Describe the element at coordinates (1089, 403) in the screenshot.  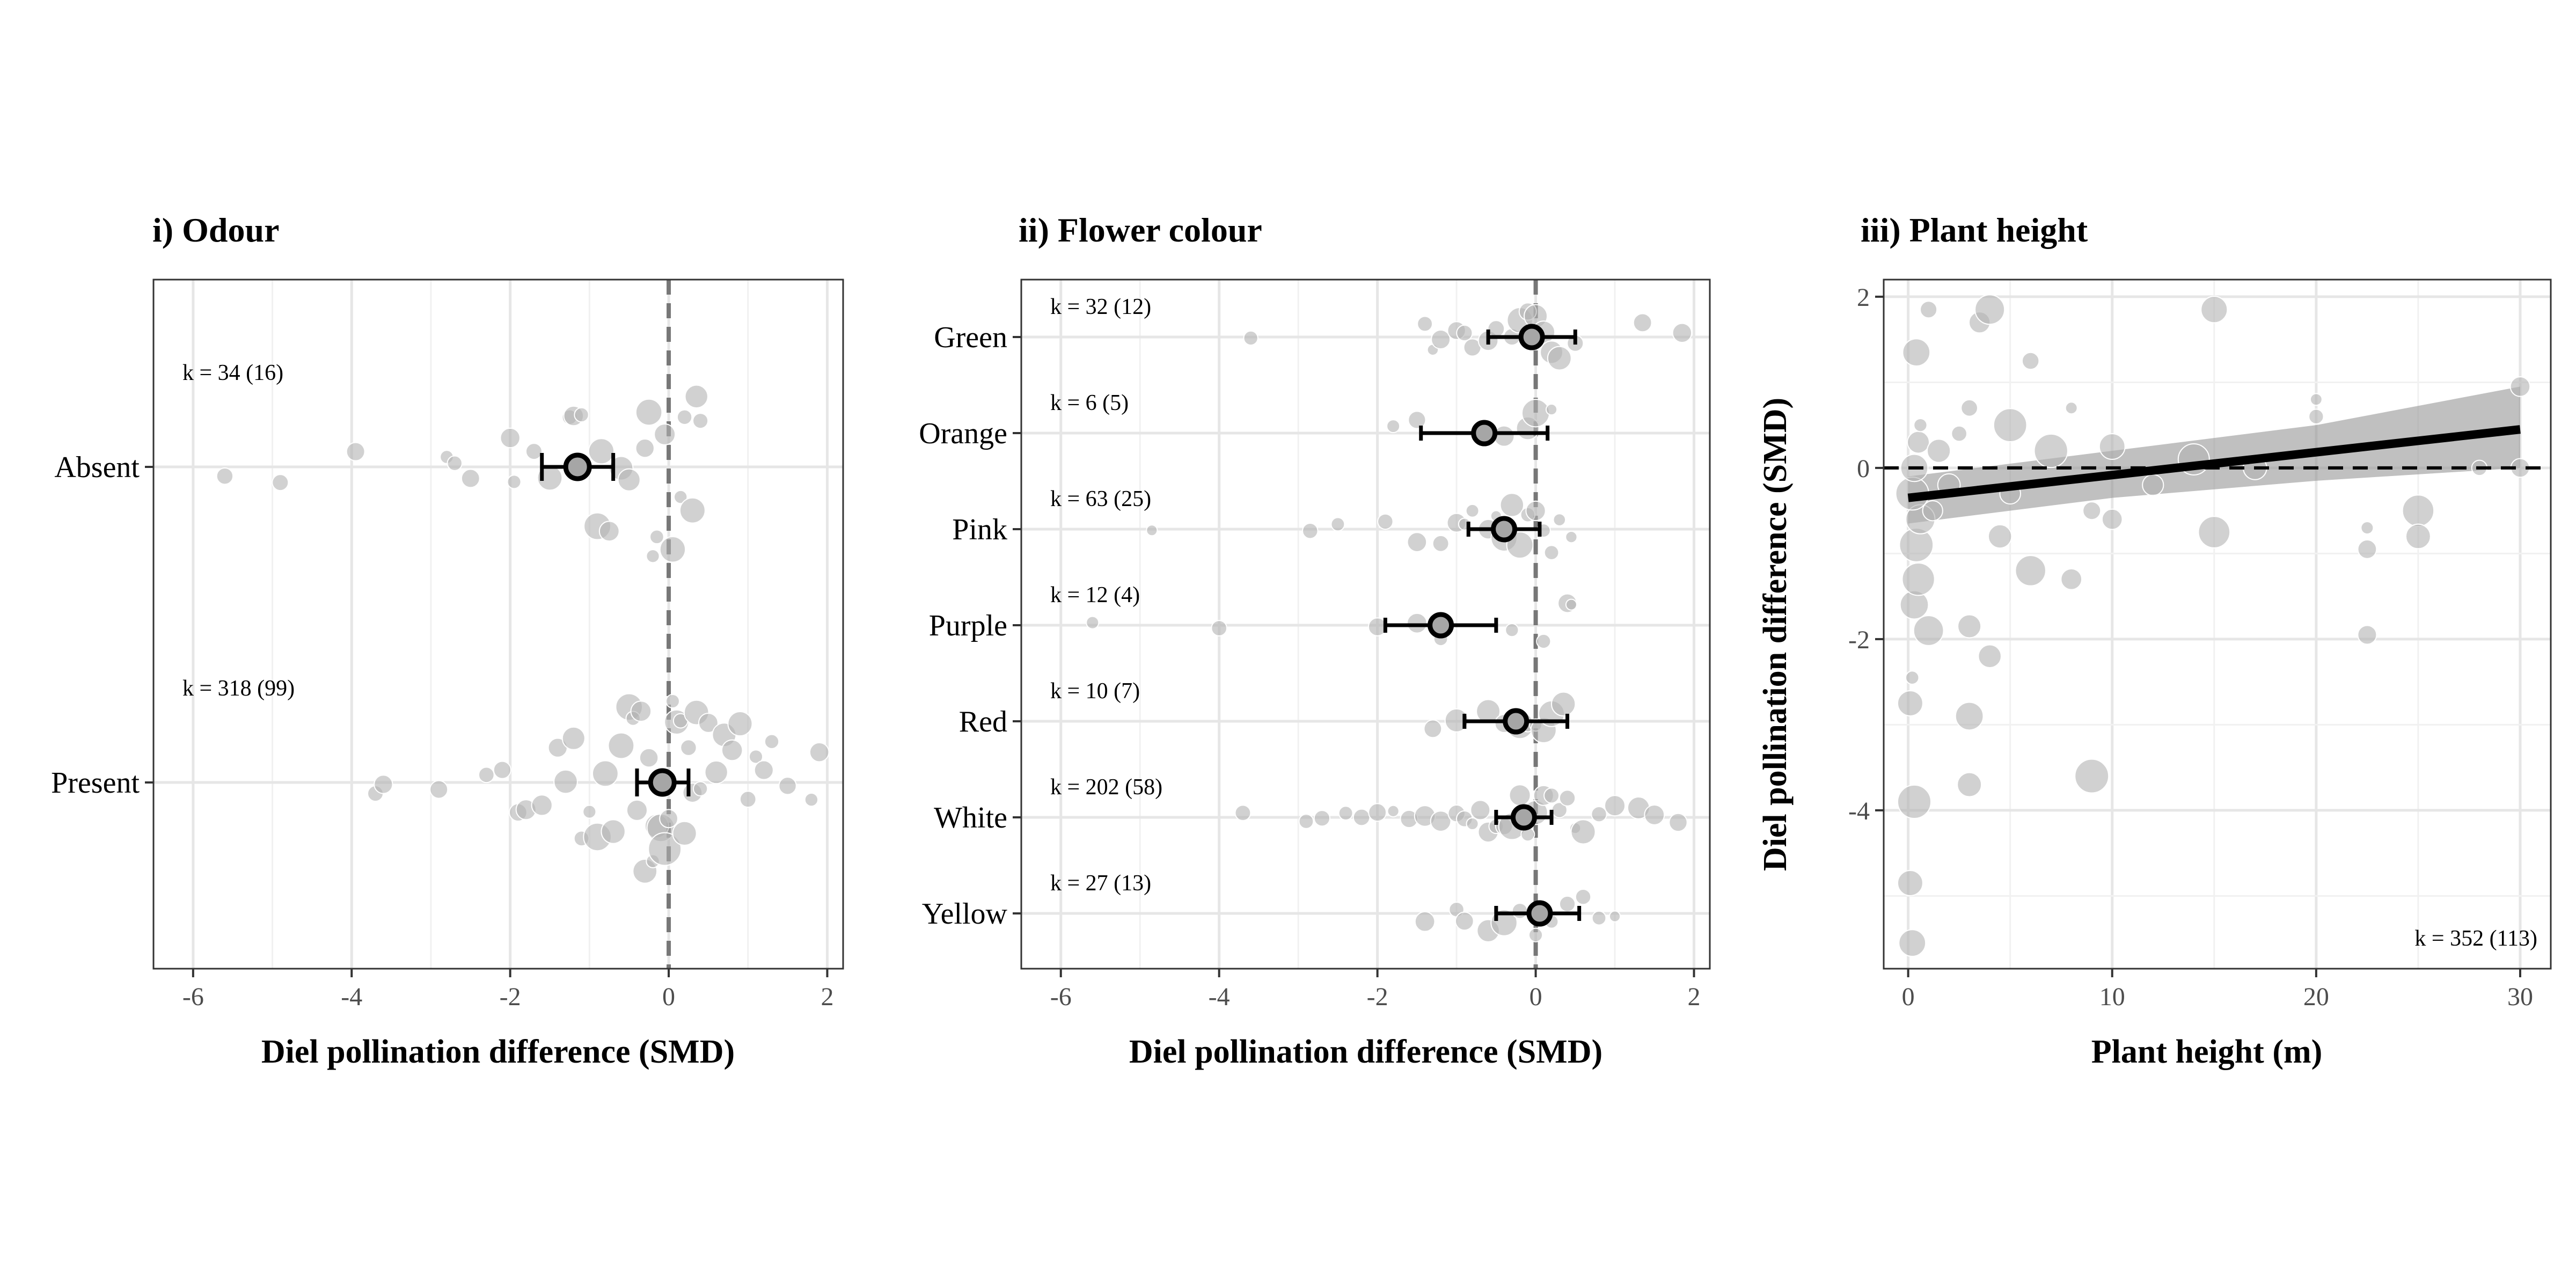
I see `k-label: k = 6 (5)` at that location.